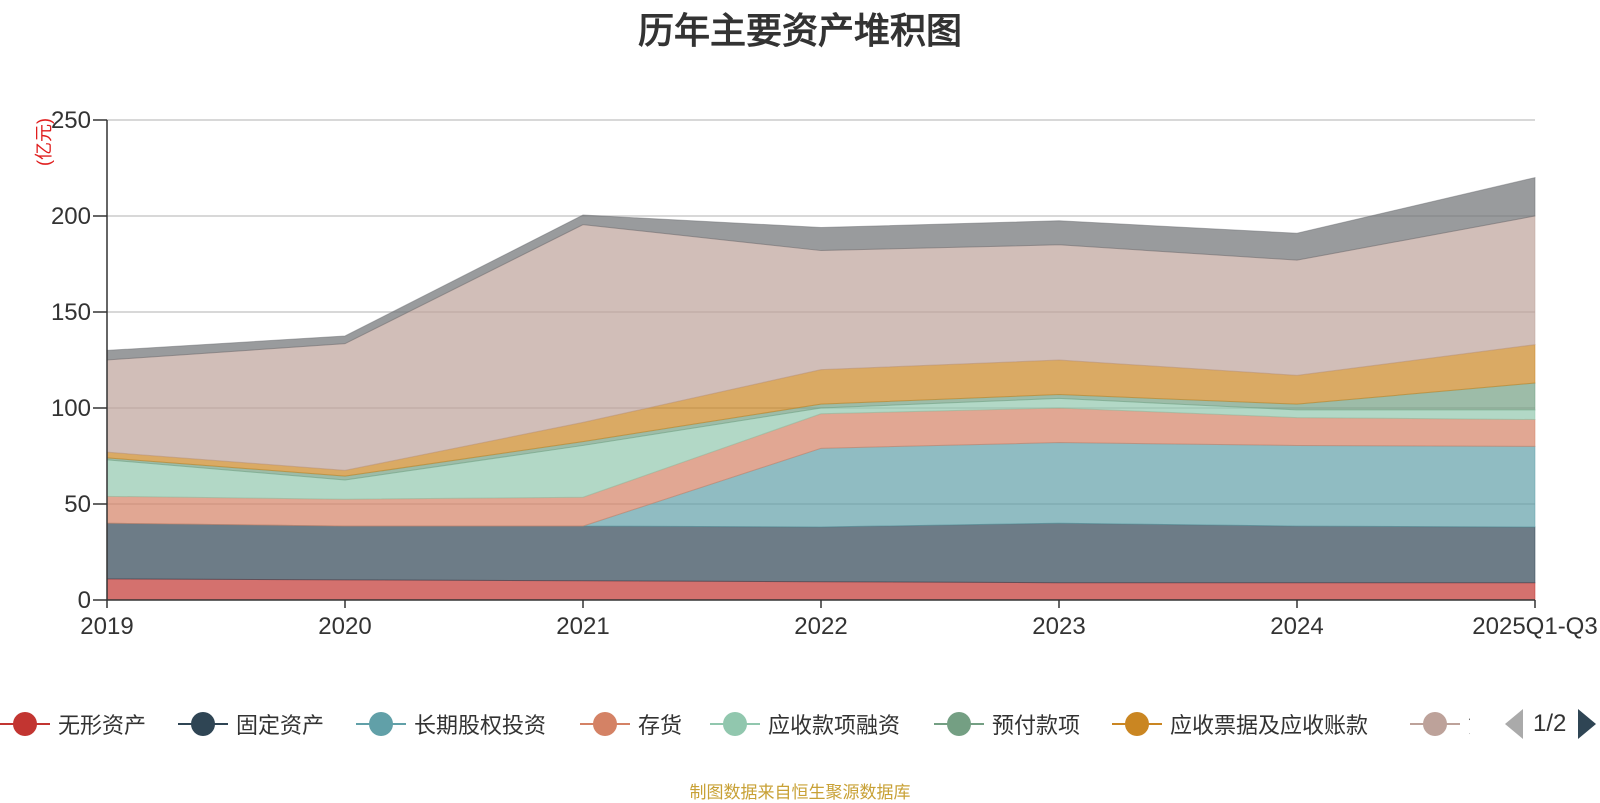 The image size is (1600, 803). What do you see at coordinates (1469, 724) in the screenshot?
I see `legend-label: 货` at bounding box center [1469, 724].